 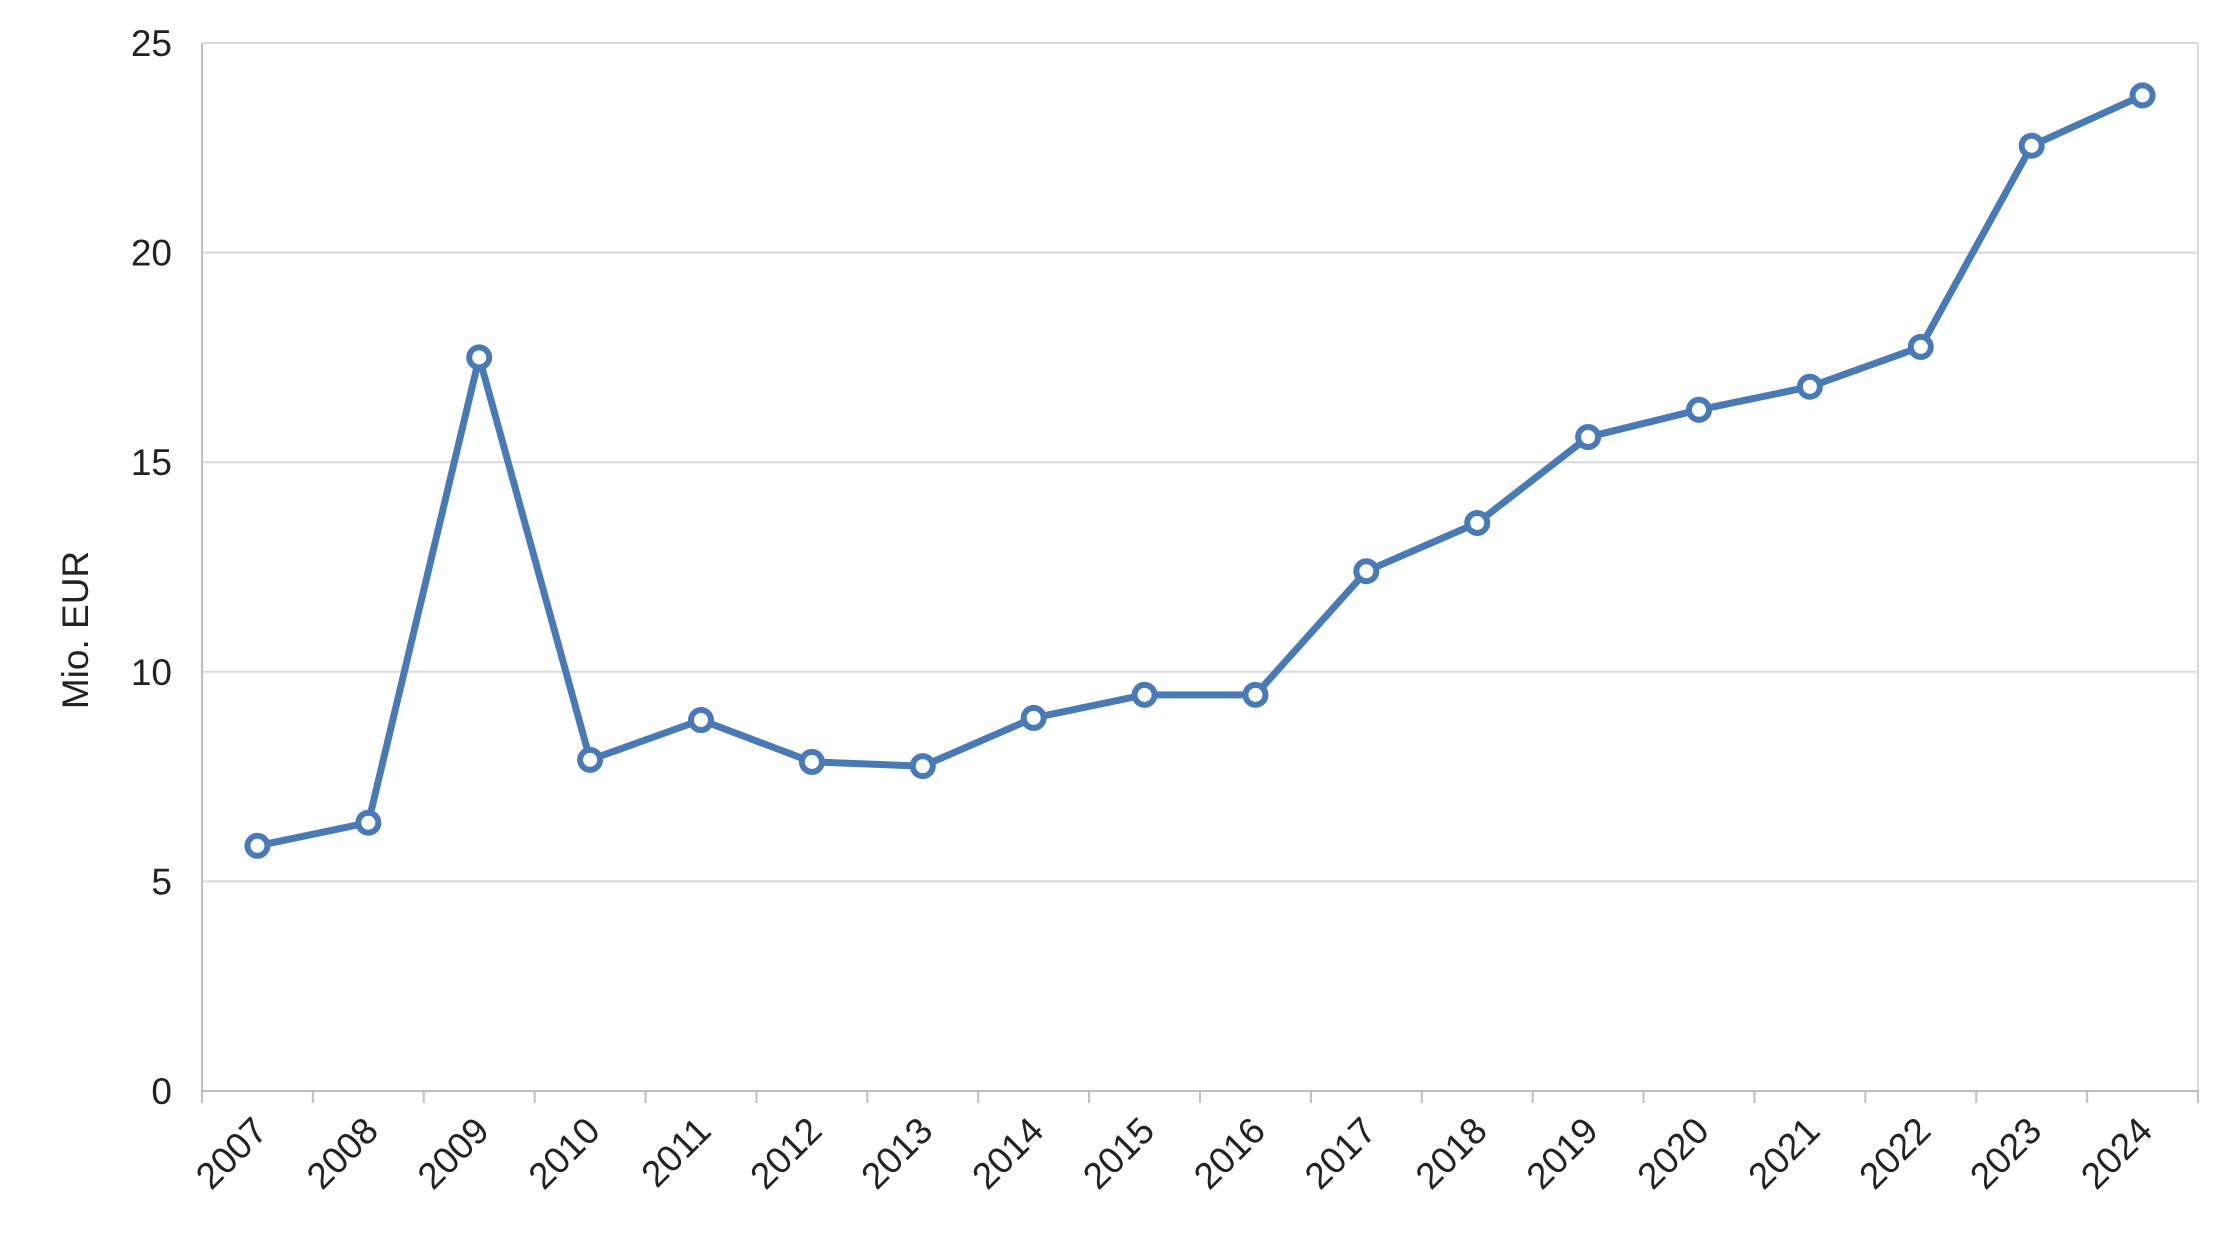 What do you see at coordinates (2116, 1153) in the screenshot?
I see `x-tick-label: 2024` at bounding box center [2116, 1153].